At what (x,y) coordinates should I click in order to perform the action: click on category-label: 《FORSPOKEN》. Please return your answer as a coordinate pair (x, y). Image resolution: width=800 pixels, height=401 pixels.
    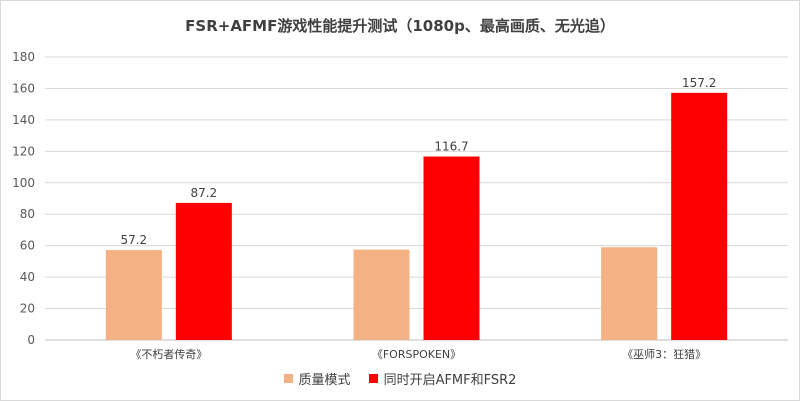
    Looking at the image, I should click on (416, 354).